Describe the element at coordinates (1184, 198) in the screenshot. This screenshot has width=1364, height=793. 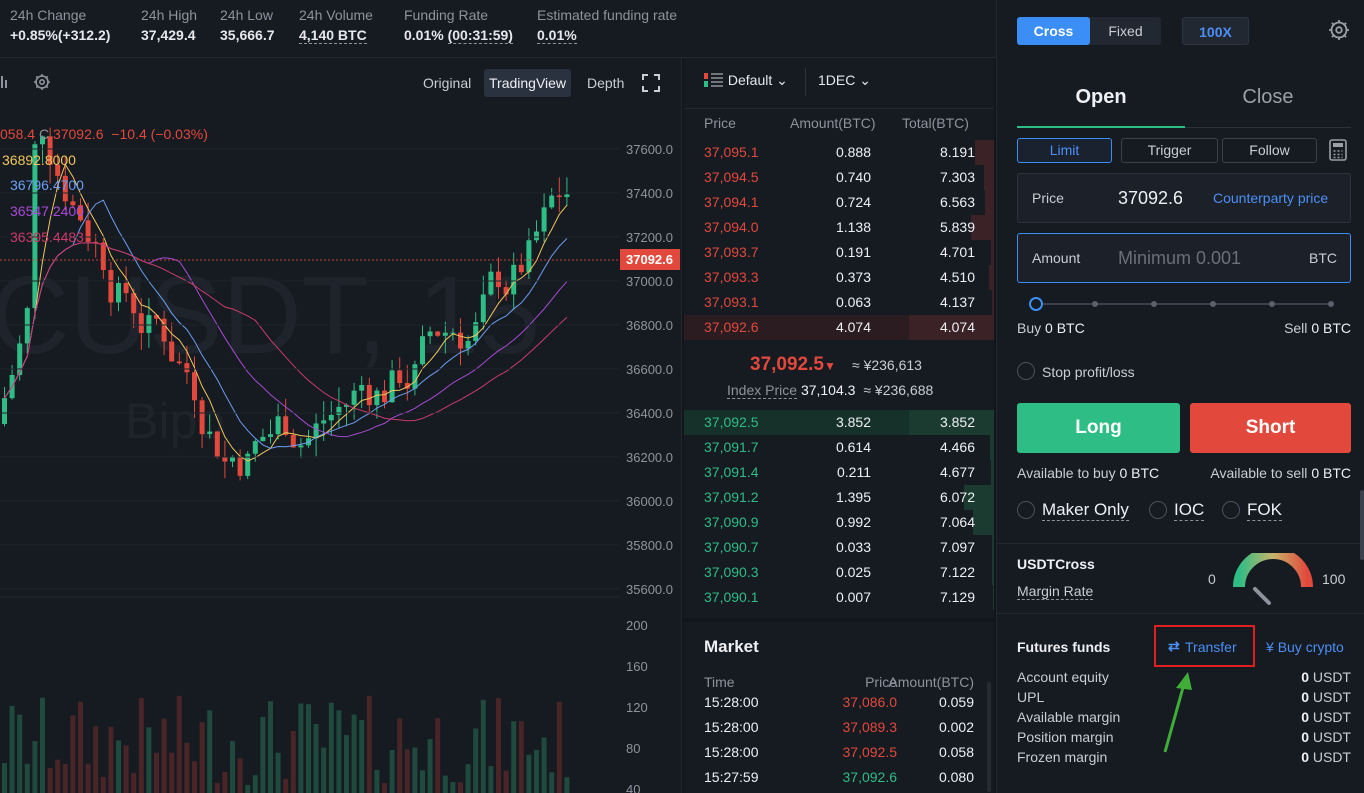
I see `price-field: Price 37092.6 Counterparty price` at that location.